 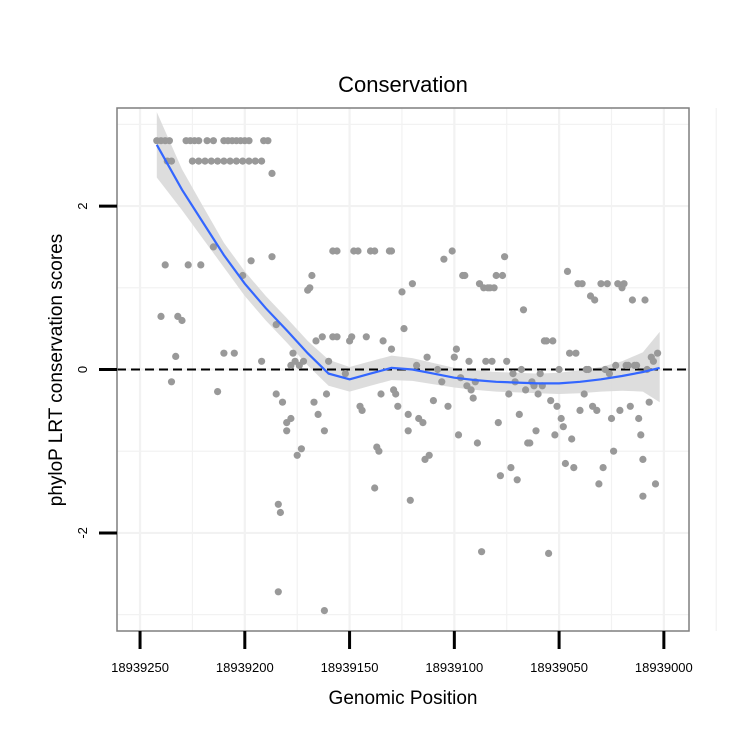 I want to click on x-tick-label: 18939050, so click(x=559, y=667).